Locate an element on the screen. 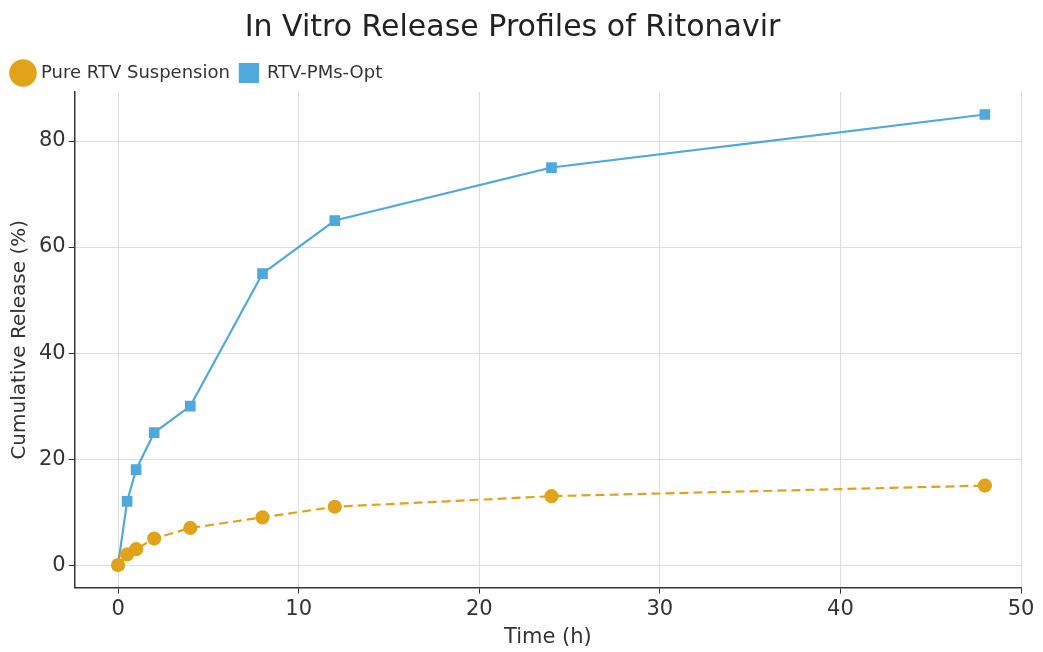  x-tick-label: 10 is located at coordinates (299, 607).